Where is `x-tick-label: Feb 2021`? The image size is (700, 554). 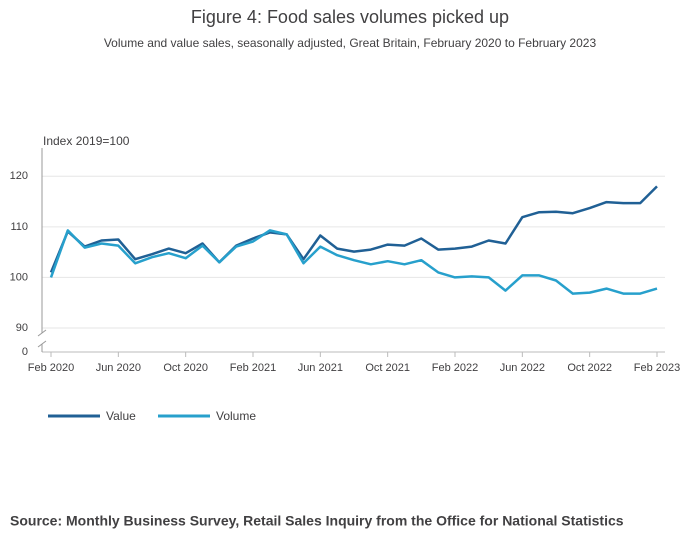
x-tick-label: Feb 2021 is located at coordinates (253, 368).